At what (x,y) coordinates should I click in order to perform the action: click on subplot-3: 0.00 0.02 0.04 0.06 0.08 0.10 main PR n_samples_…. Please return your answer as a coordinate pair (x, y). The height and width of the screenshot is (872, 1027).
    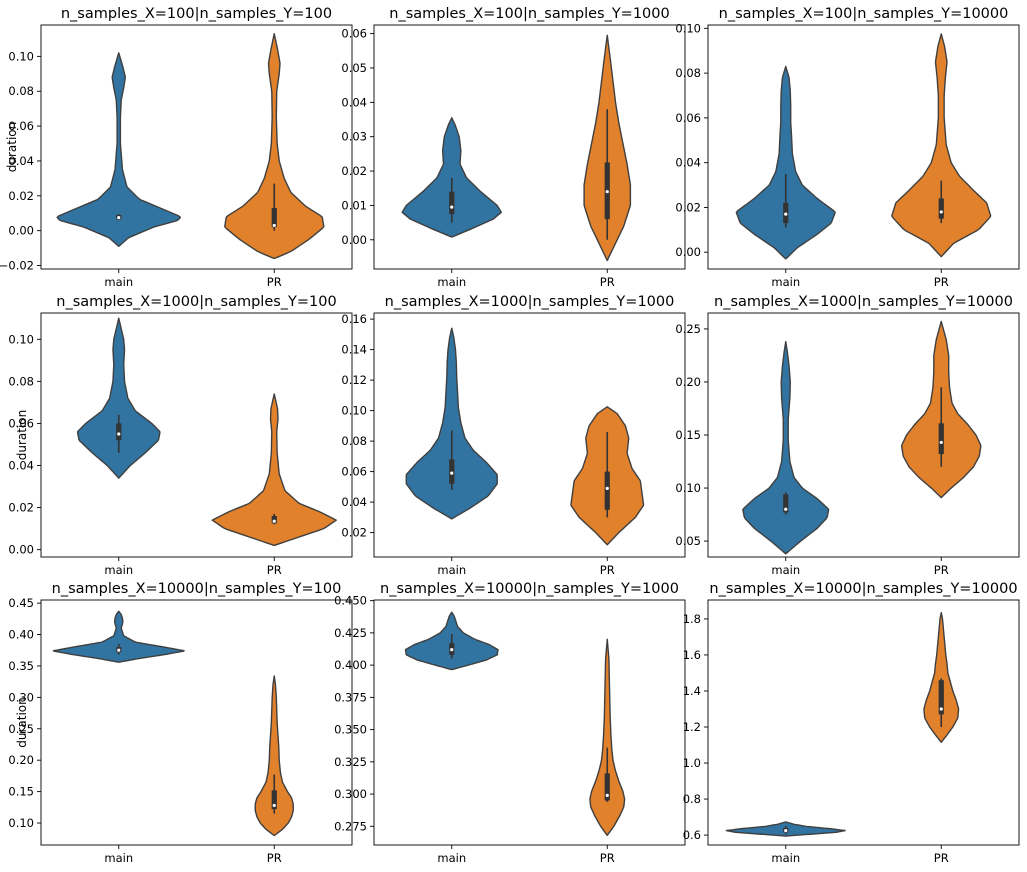
    Looking at the image, I should click on (847, 147).